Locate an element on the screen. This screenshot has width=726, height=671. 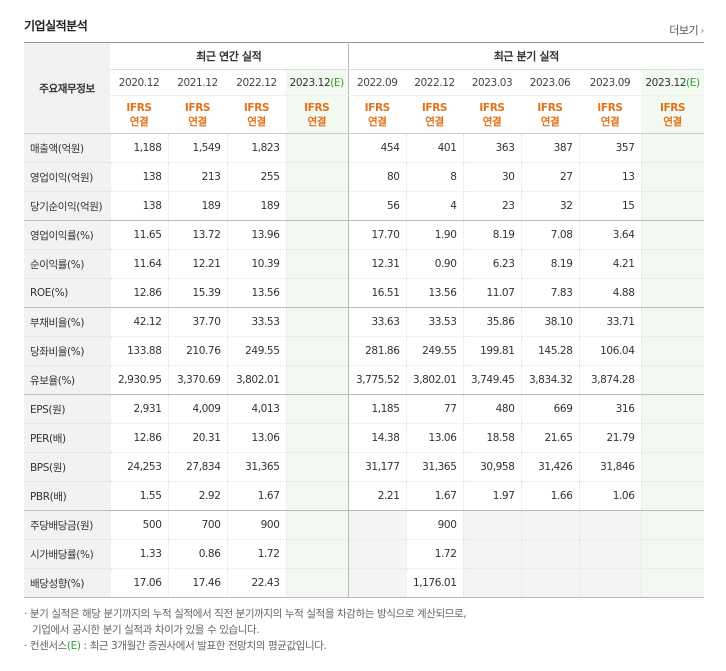
table-cell: 138 is located at coordinates (138, 206).